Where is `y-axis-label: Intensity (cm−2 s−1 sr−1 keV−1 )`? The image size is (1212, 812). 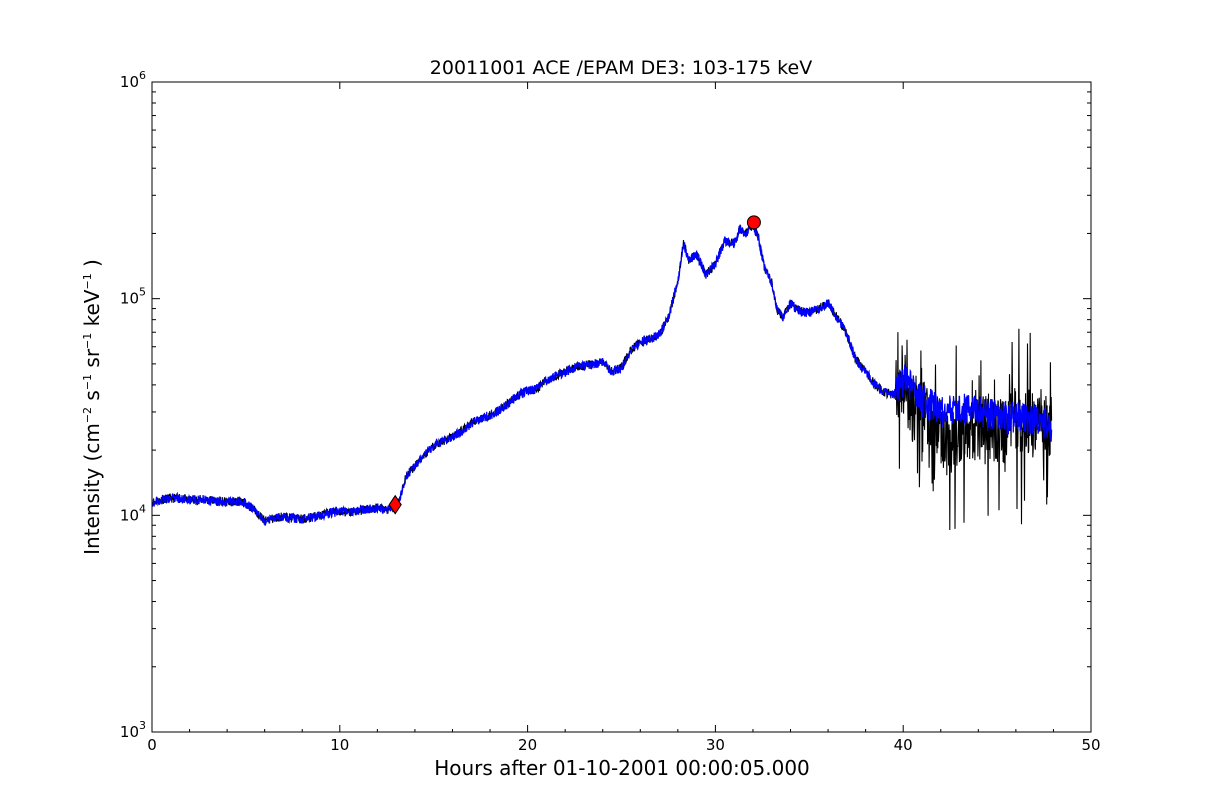
y-axis-label: Intensity (cm−2 s−1 sr−1 keV−1 ) is located at coordinates (92, 407).